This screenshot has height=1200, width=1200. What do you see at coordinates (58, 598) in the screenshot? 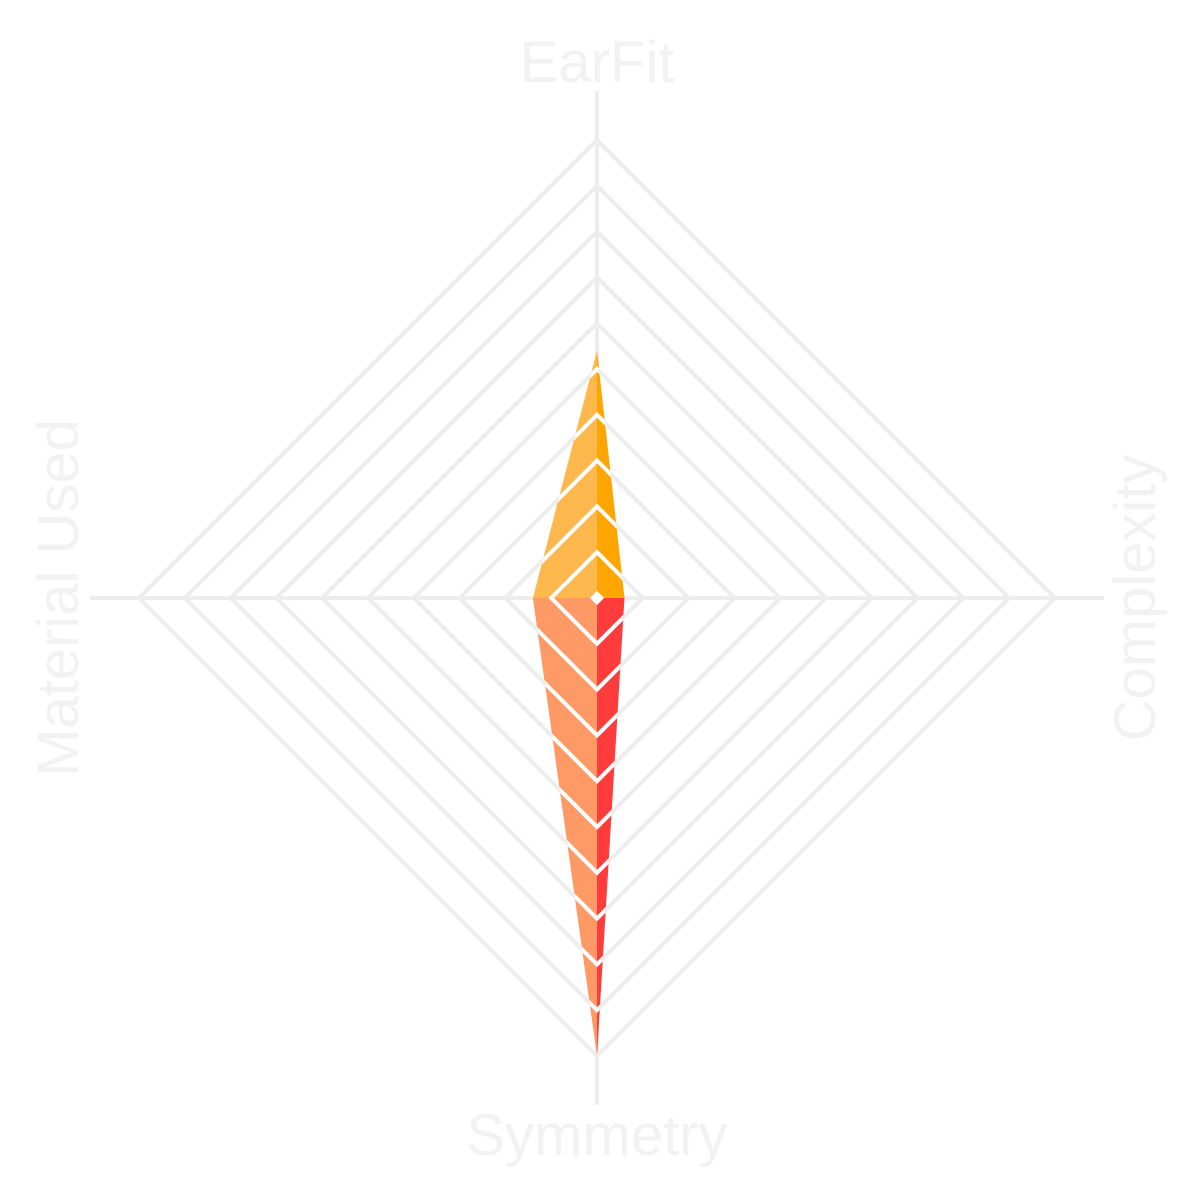
I see `axis-label-material-used: Material Used` at bounding box center [58, 598].